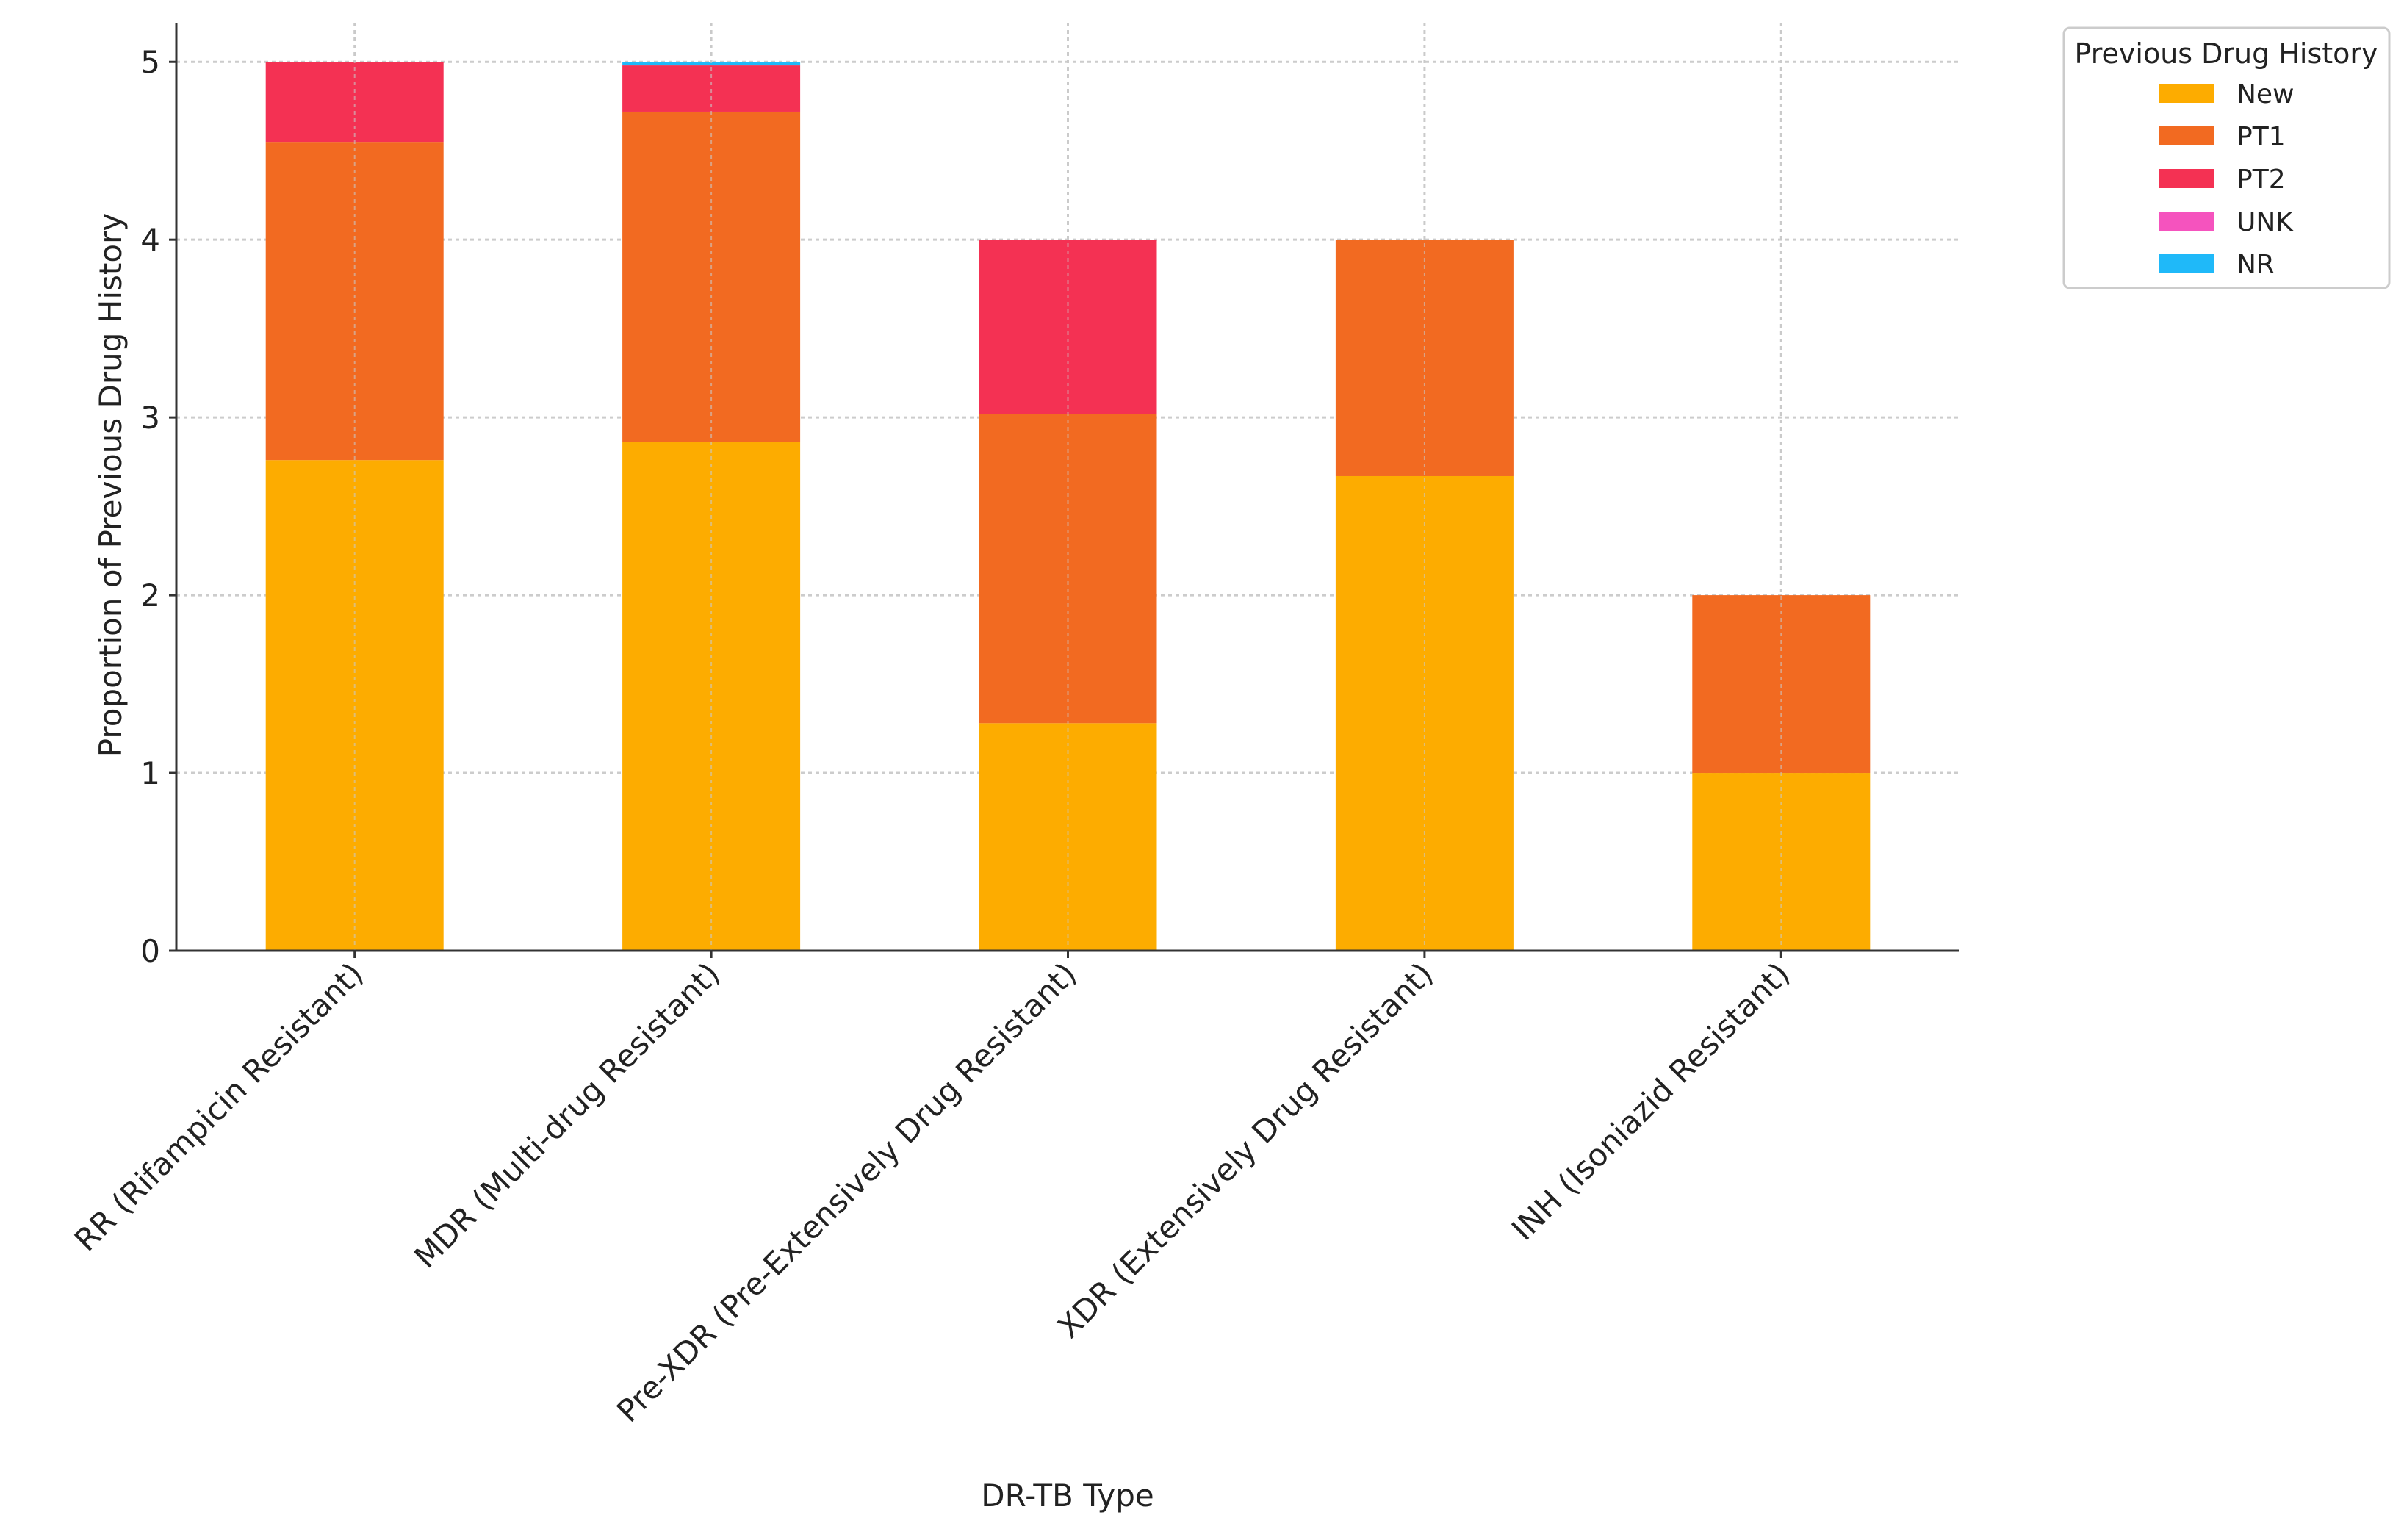  What do you see at coordinates (2186, 263) in the screenshot?
I see `legend-swatch-nr` at bounding box center [2186, 263].